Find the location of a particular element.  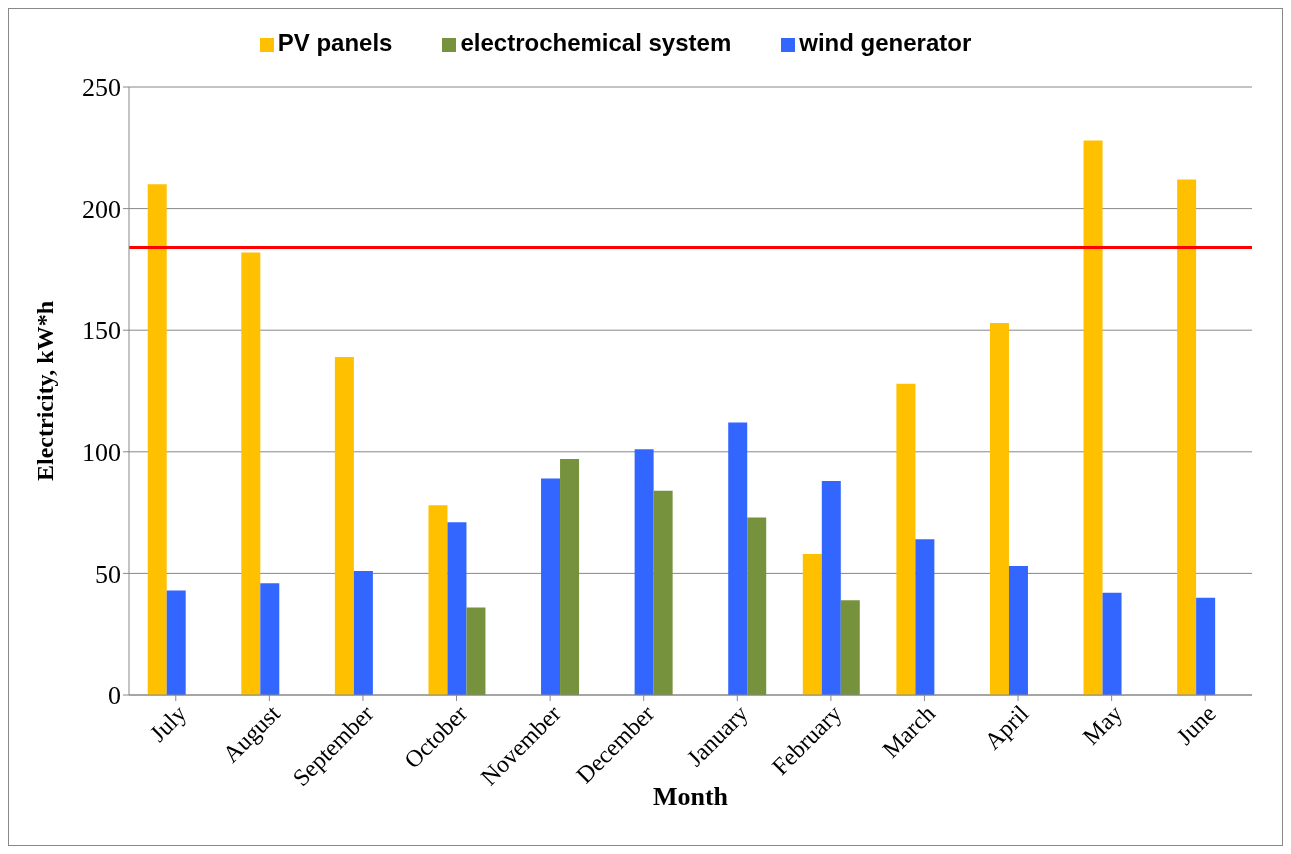

y-tick-label: 200 is located at coordinates (101, 209).